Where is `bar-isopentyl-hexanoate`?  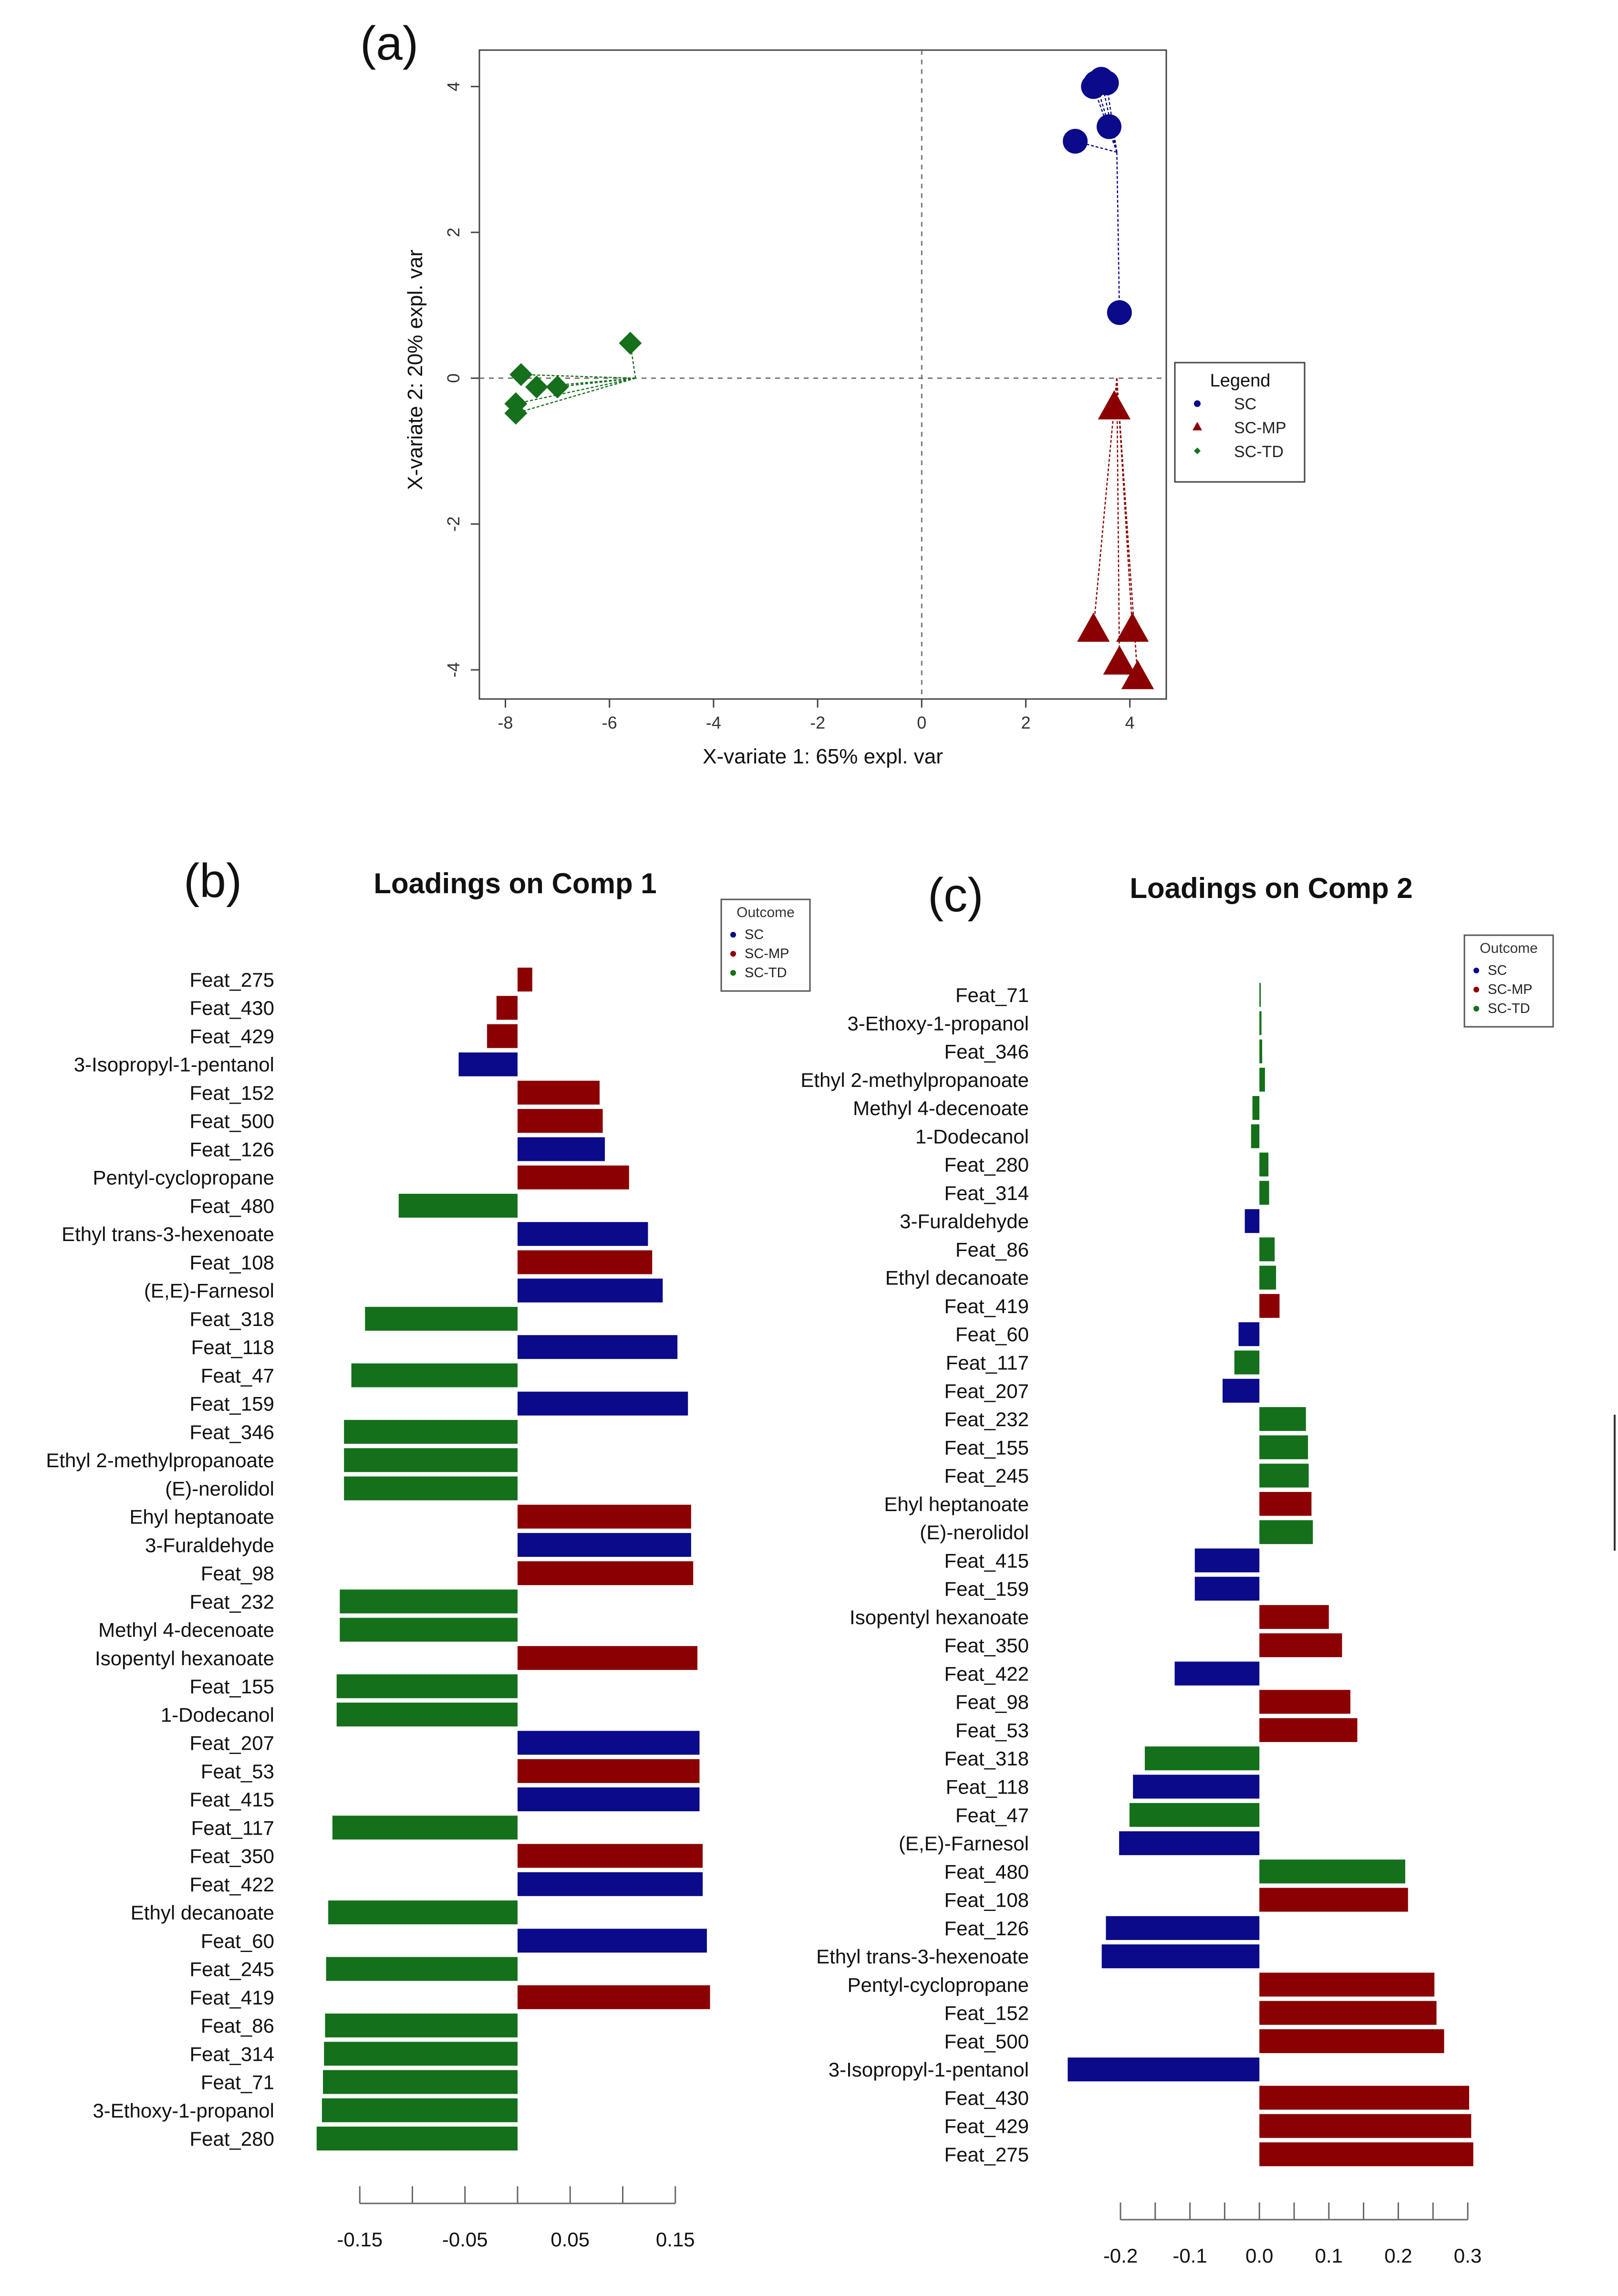
bar-isopentyl-hexanoate is located at coordinates (1294, 1617).